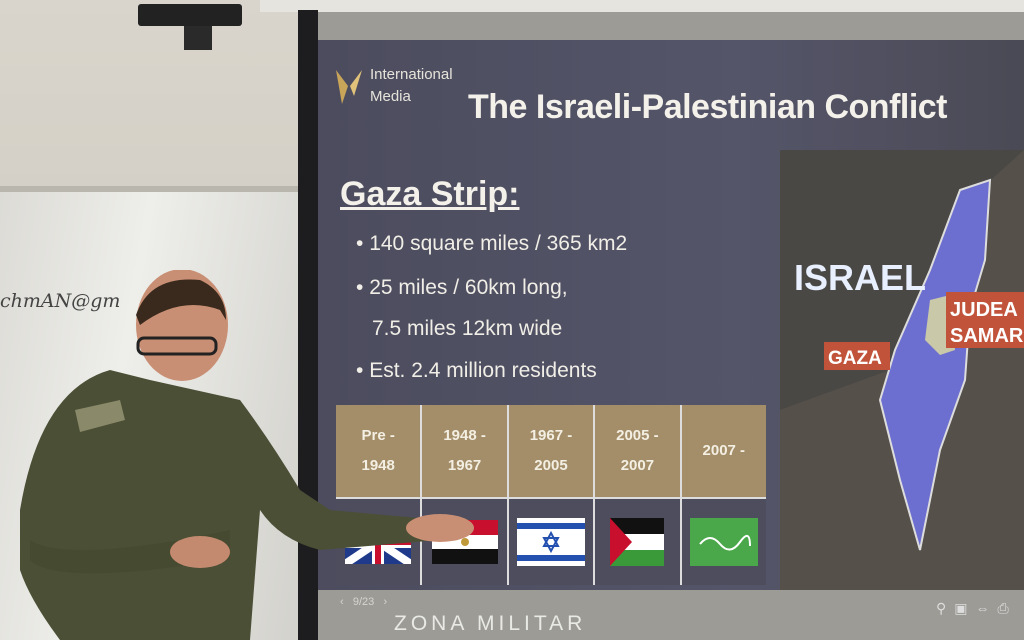 The image size is (1024, 640). I want to click on bullet-residents: • Est. 2.4 million residents, so click(476, 371).